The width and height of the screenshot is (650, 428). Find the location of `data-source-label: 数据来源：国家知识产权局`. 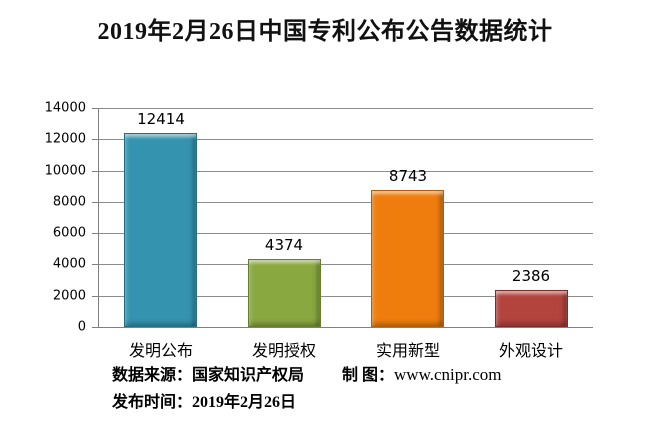

data-source-label: 数据来源：国家知识产权局 is located at coordinates (208, 375).